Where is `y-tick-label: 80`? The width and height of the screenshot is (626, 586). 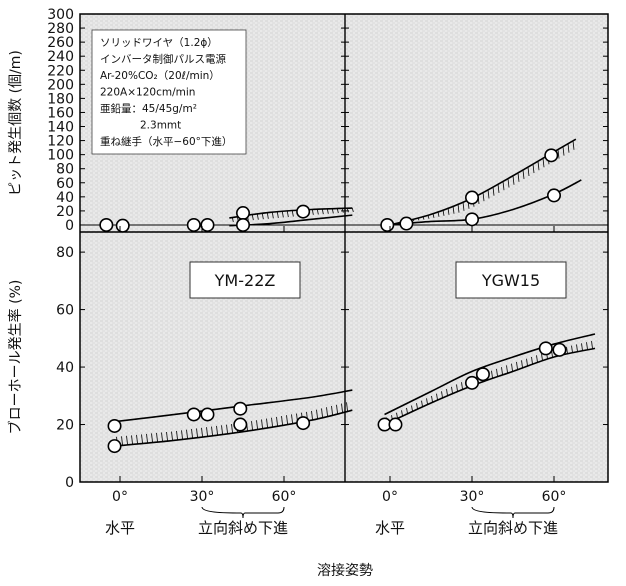 y-tick-label: 80 is located at coordinates (65, 170).